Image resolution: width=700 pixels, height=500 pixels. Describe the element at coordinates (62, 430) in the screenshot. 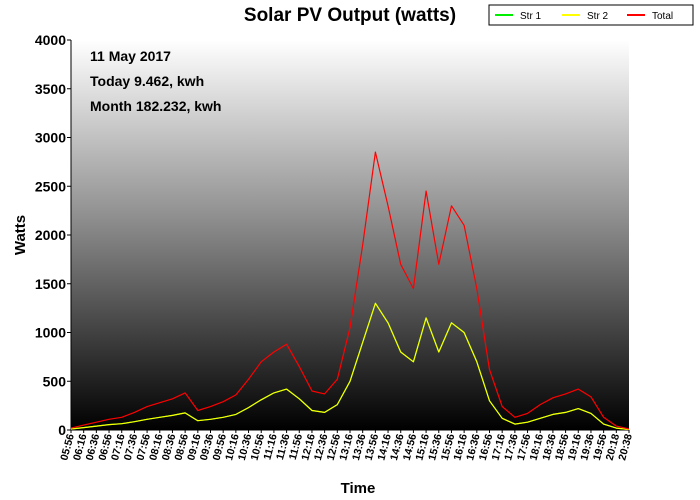

I see `y-tick-label: 0` at that location.